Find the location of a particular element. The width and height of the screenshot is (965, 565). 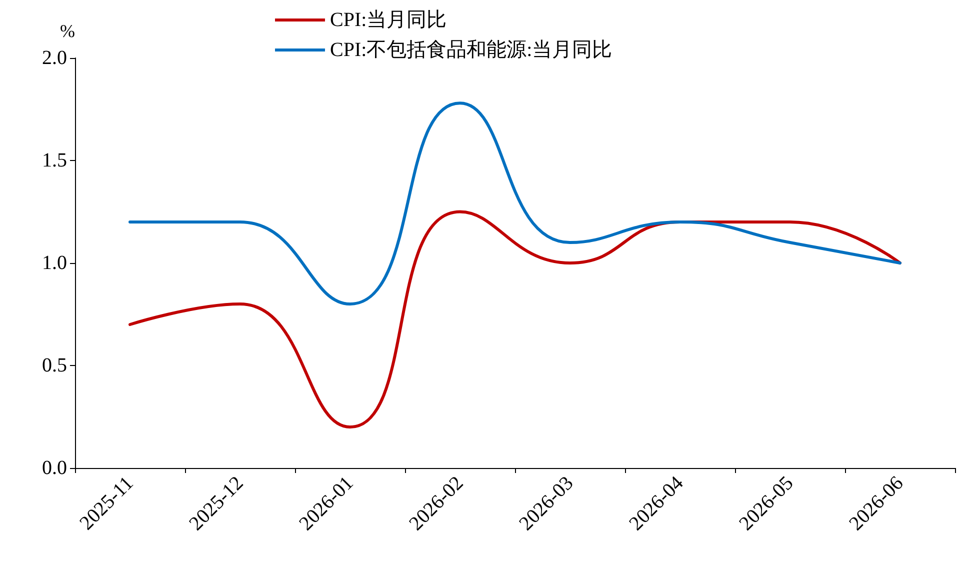

y-tick-label: 1.0 is located at coordinates (54, 263).